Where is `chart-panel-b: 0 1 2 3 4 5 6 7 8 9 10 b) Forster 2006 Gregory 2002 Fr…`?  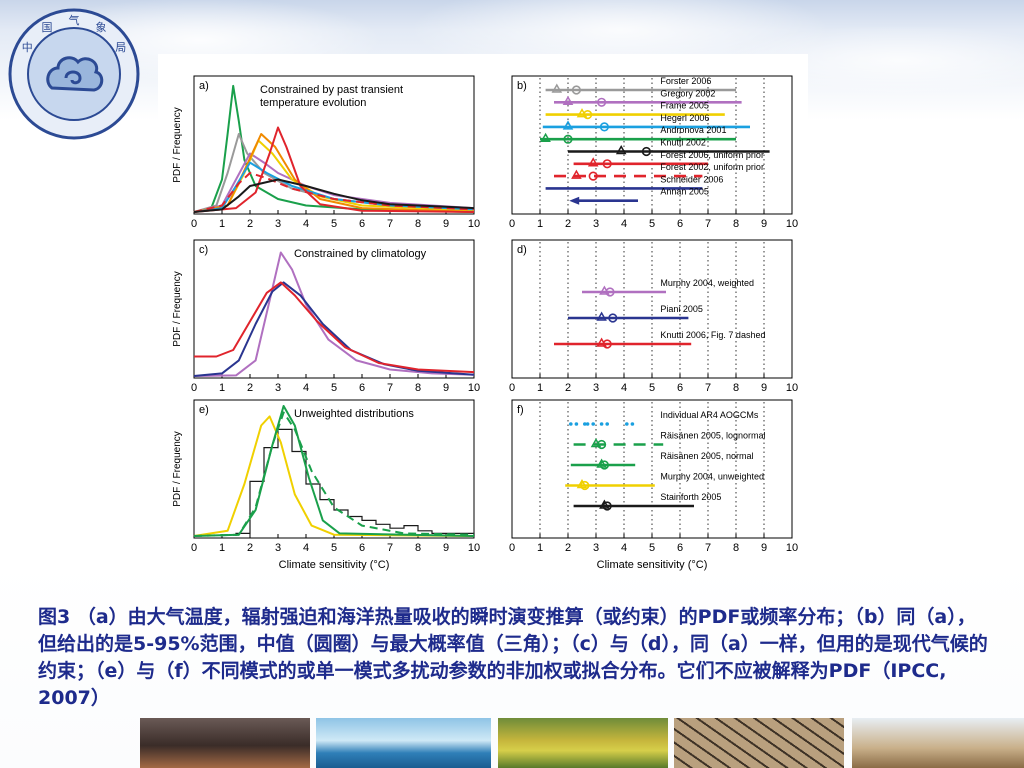
chart-panel-b: 0 1 2 3 4 5 6 7 8 9 10 b) Forster 2006 Gregory 2002 Fr… is located at coordinates (653, 152).